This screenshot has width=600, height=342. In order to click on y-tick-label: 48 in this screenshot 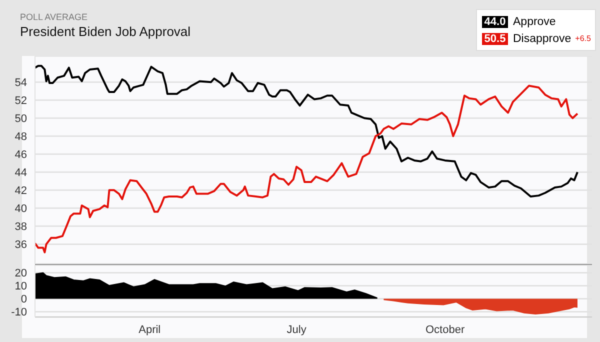, I will do `click(20, 137)`.